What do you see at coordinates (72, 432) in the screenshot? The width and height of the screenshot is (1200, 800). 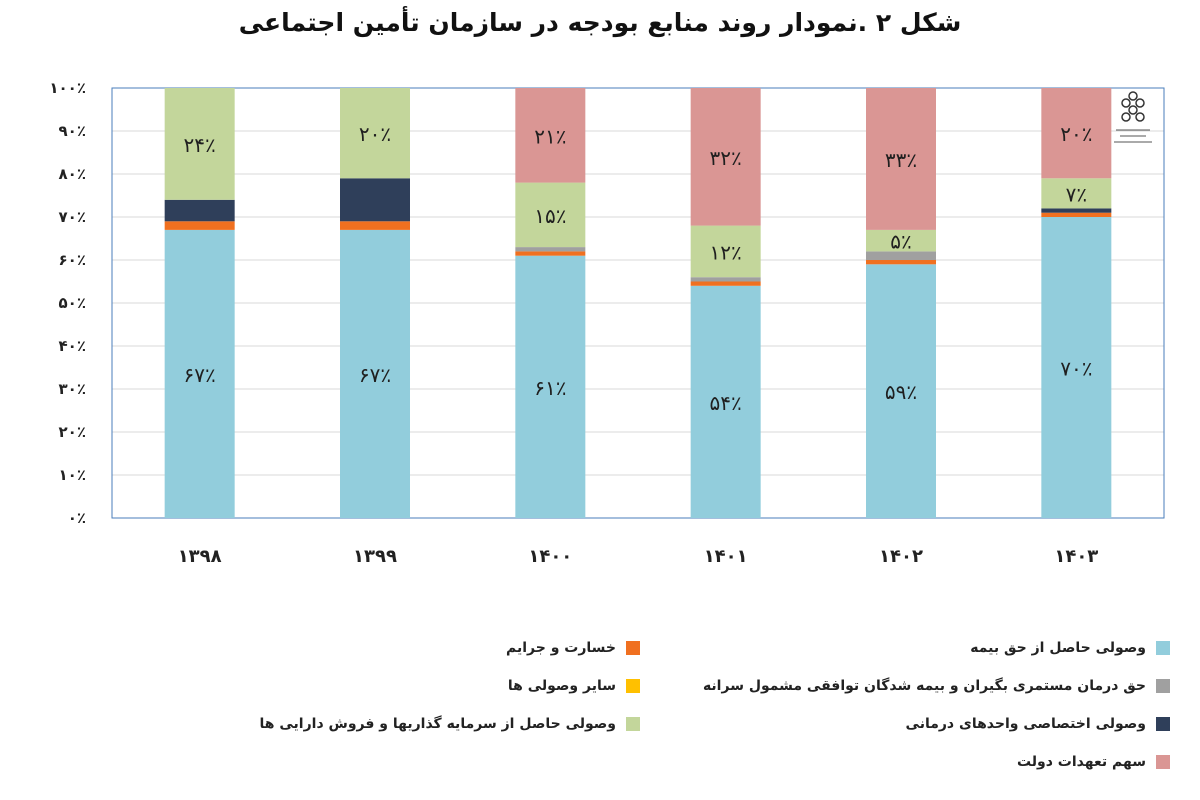 I see `y-tick-label: ۲۰٪` at bounding box center [72, 432].